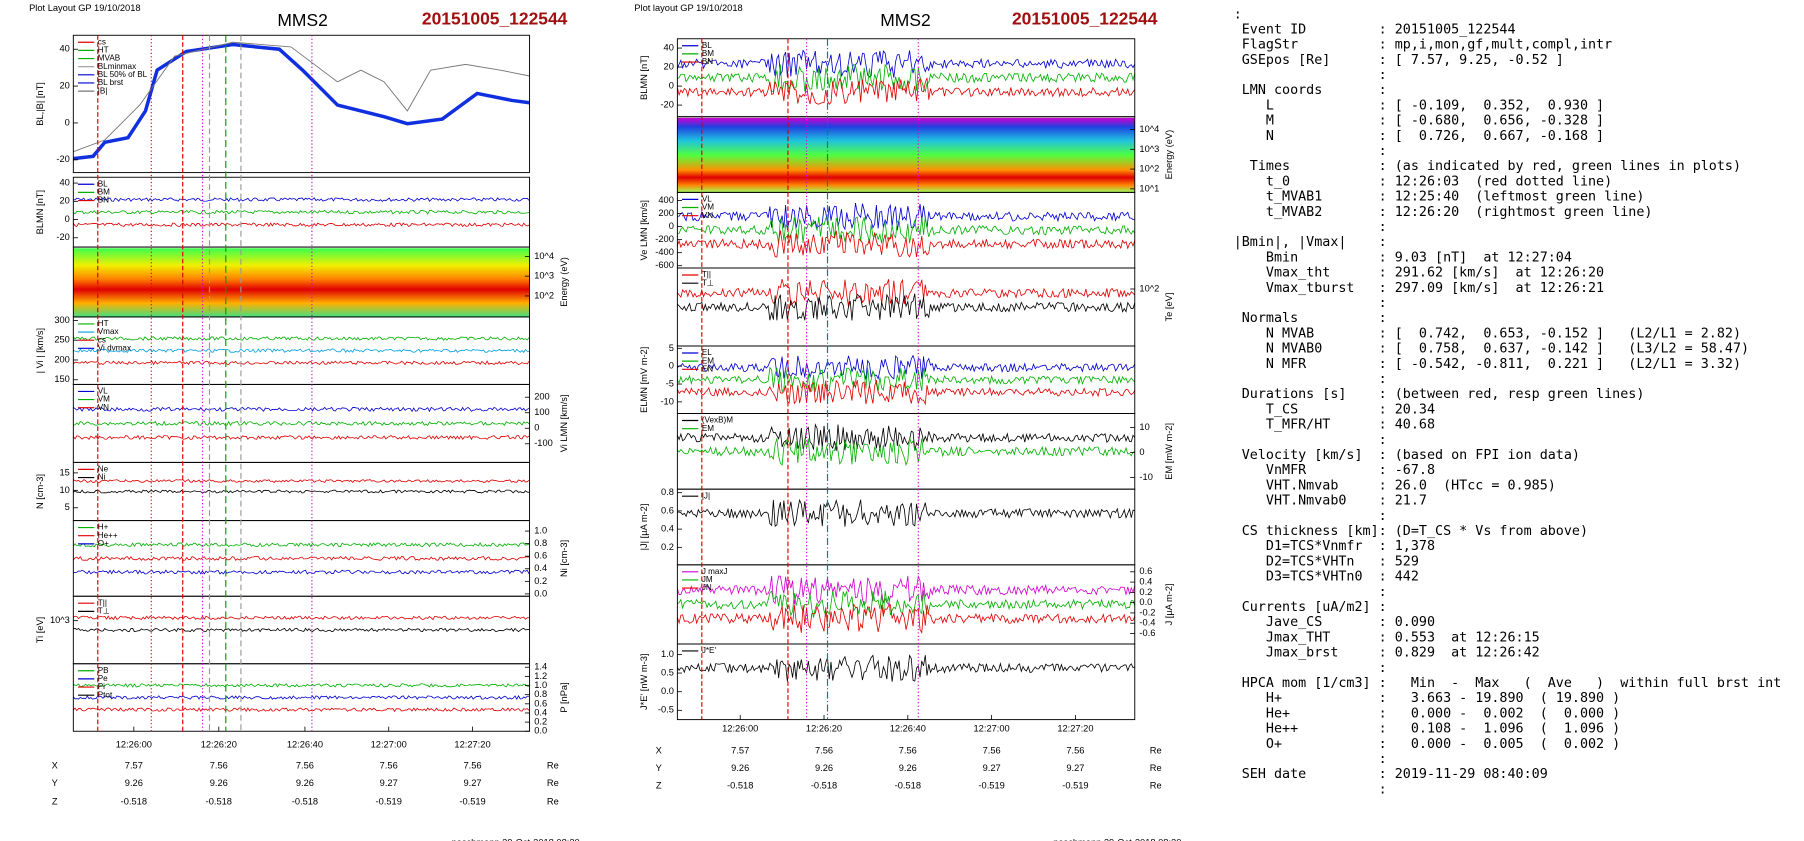  What do you see at coordinates (102, 41) in the screenshot?
I see `legend-label: cs` at bounding box center [102, 41].